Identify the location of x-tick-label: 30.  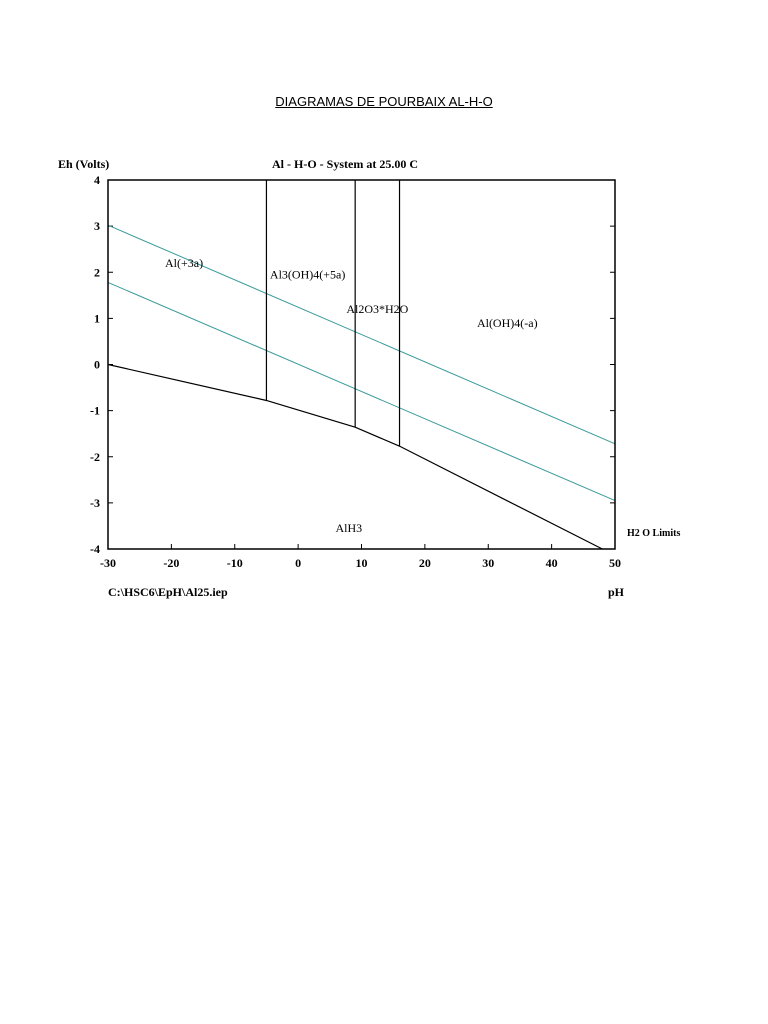
(488, 563).